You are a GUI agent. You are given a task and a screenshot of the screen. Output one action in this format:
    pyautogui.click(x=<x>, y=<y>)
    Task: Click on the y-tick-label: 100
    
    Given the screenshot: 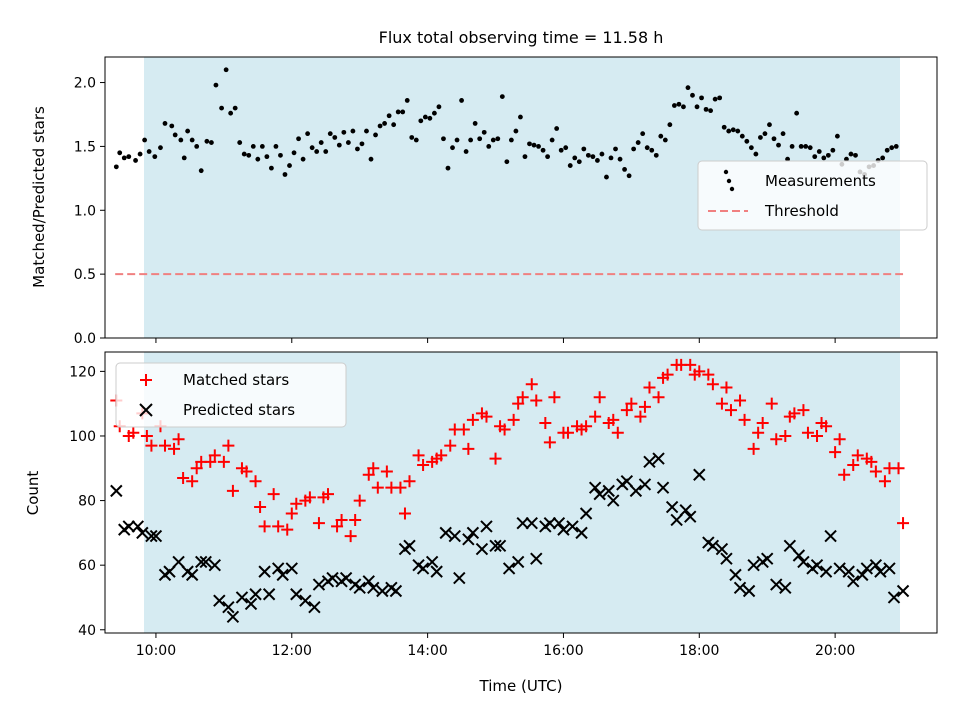 What is the action you would take?
    pyautogui.click(x=82, y=437)
    